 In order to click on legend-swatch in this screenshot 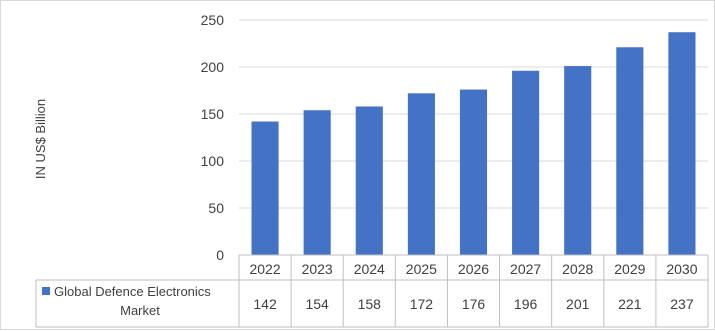, I will do `click(46, 291)`.